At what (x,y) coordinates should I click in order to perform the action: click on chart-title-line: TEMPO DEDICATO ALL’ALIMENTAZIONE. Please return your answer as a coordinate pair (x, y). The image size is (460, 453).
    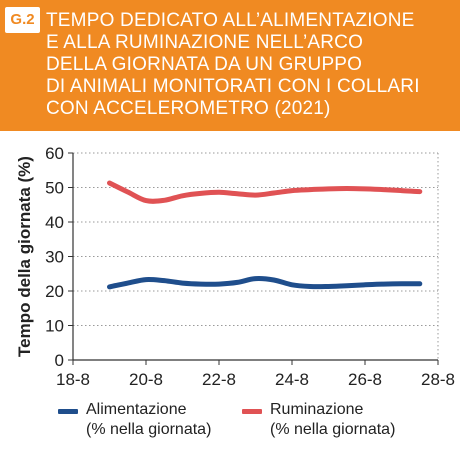
    Looking at the image, I should click on (230, 20).